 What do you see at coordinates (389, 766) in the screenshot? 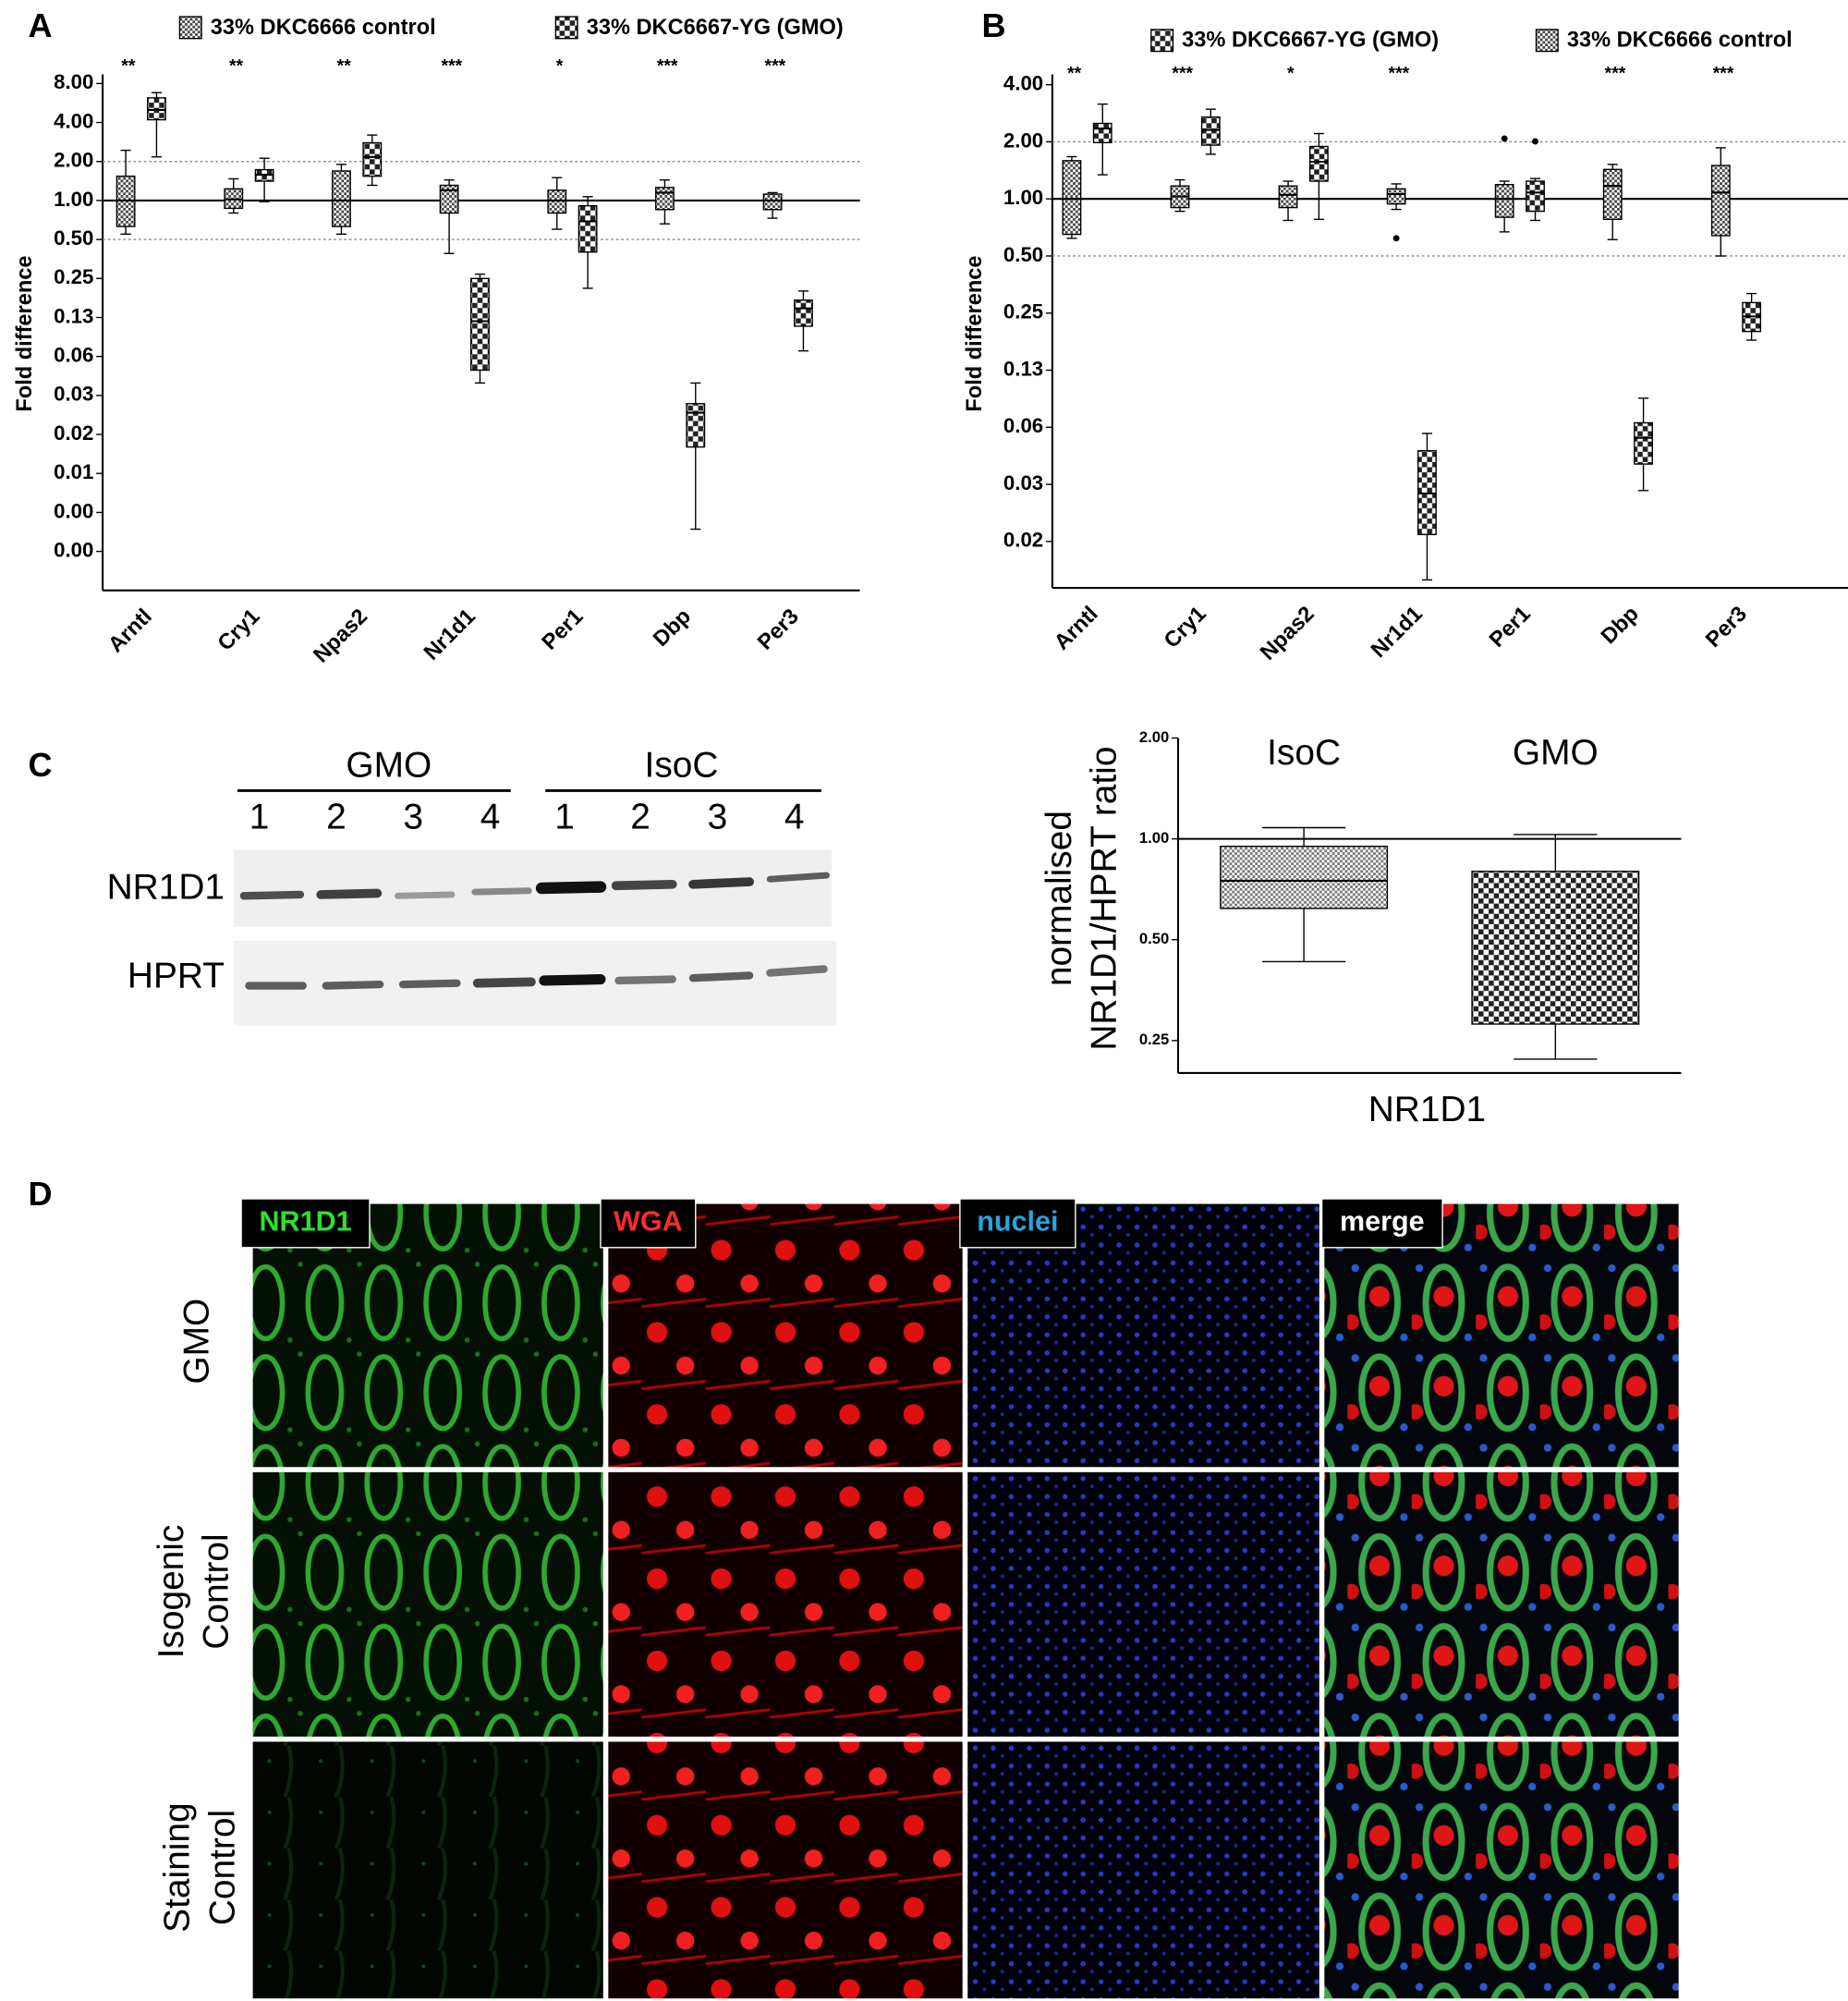
I see `group-label: GMO` at bounding box center [389, 766].